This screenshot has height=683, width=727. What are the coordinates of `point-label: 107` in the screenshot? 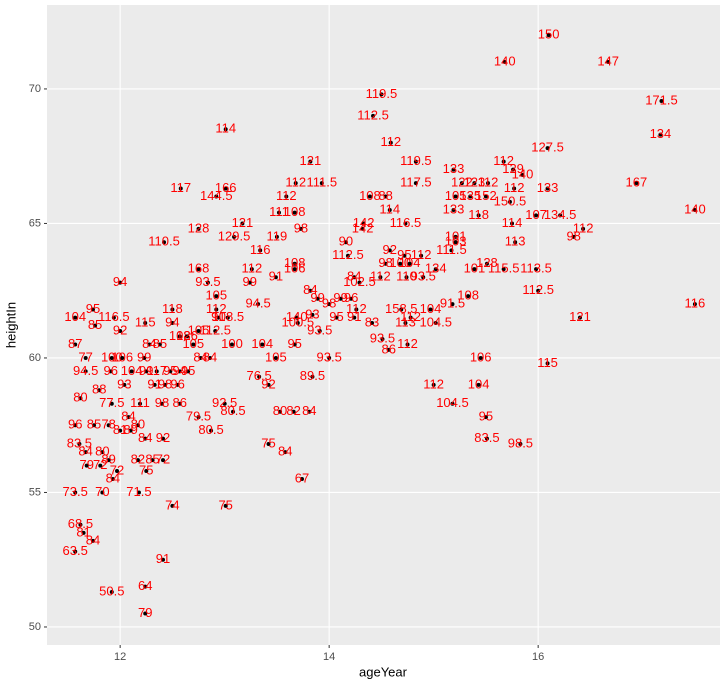 It's located at (536, 214).